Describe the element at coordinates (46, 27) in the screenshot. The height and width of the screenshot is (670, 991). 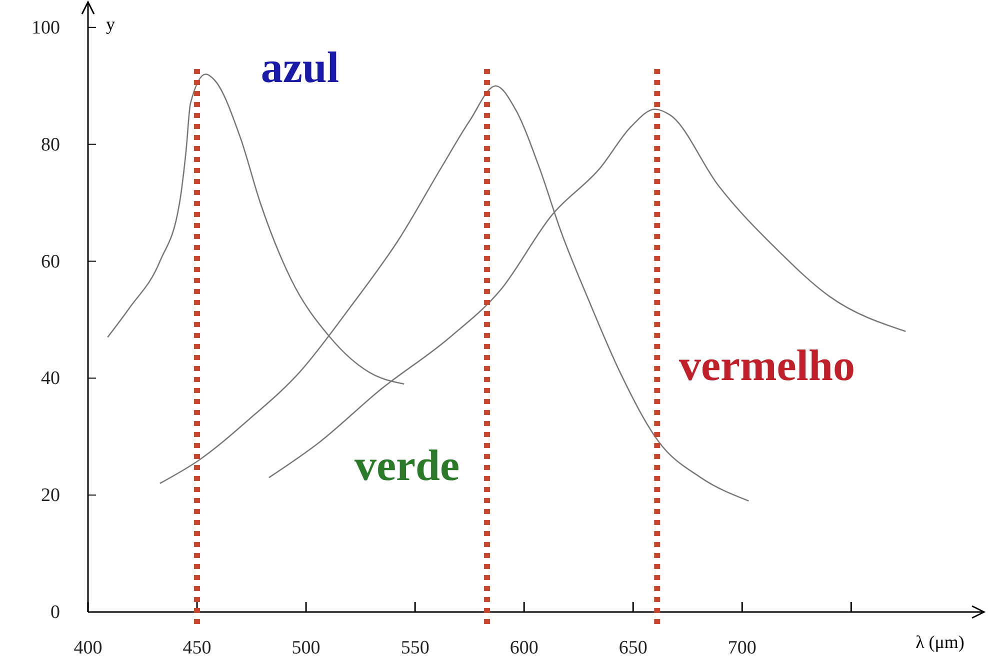
I see `y-tick-label: 100` at that location.